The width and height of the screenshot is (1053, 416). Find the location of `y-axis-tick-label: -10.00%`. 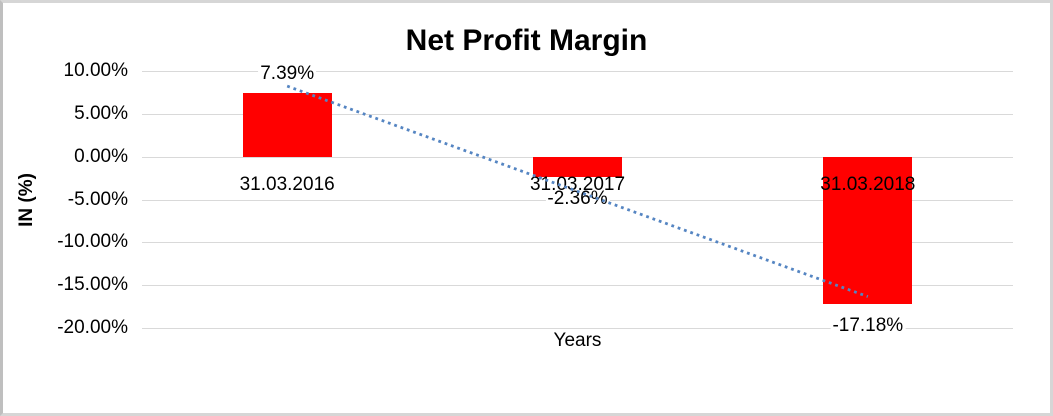

y-axis-tick-label: -10.00% is located at coordinates (92, 241).